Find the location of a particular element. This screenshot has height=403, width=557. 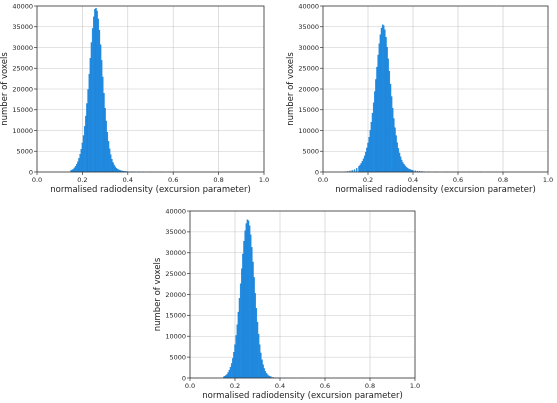

x-tick-label: 0.2 is located at coordinates (235, 386).